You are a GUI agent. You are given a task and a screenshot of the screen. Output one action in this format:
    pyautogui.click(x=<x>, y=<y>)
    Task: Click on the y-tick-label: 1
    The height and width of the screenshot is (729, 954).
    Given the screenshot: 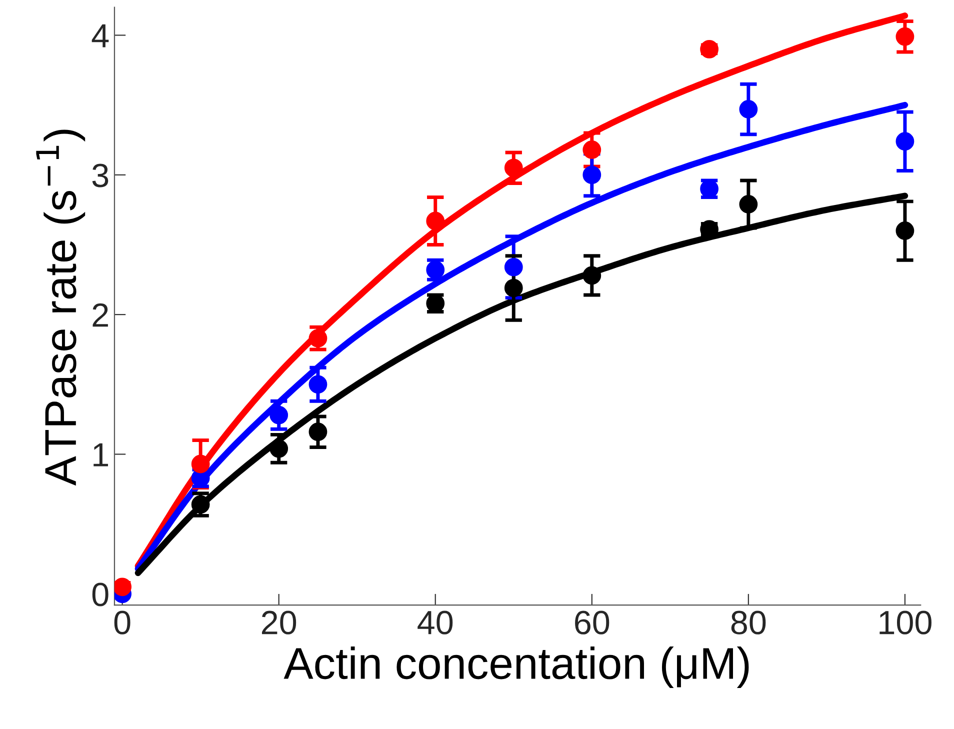 What is the action you would take?
    pyautogui.click(x=101, y=454)
    